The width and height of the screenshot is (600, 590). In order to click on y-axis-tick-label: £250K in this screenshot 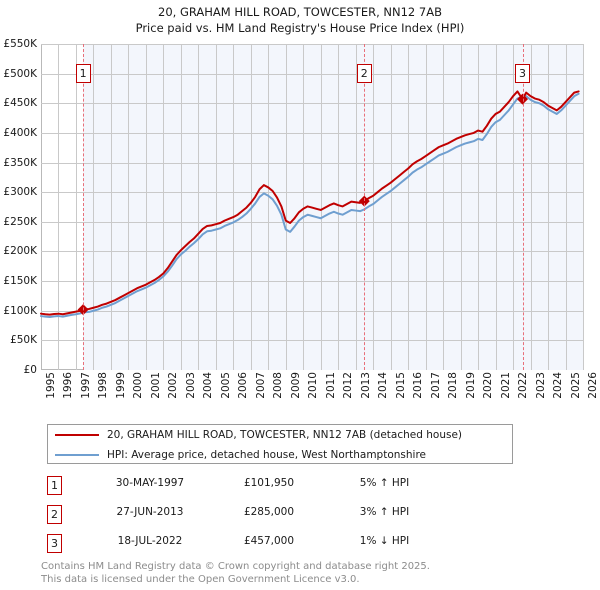, I will do `click(20, 221)`.